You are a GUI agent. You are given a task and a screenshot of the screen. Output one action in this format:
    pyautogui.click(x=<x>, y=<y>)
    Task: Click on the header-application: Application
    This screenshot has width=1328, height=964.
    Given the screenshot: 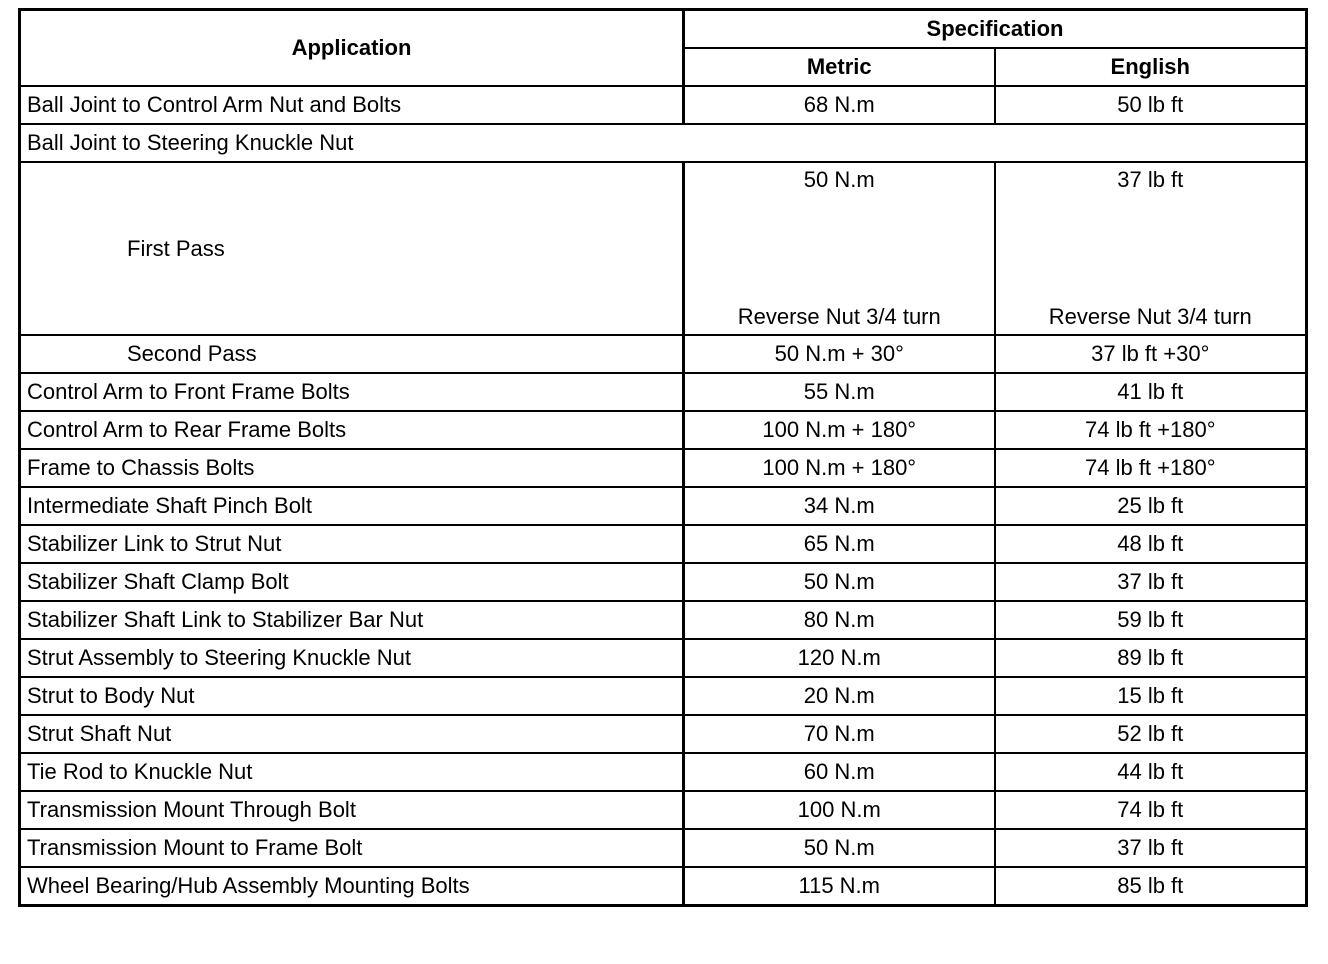 What is the action you would take?
    pyautogui.click(x=351, y=47)
    